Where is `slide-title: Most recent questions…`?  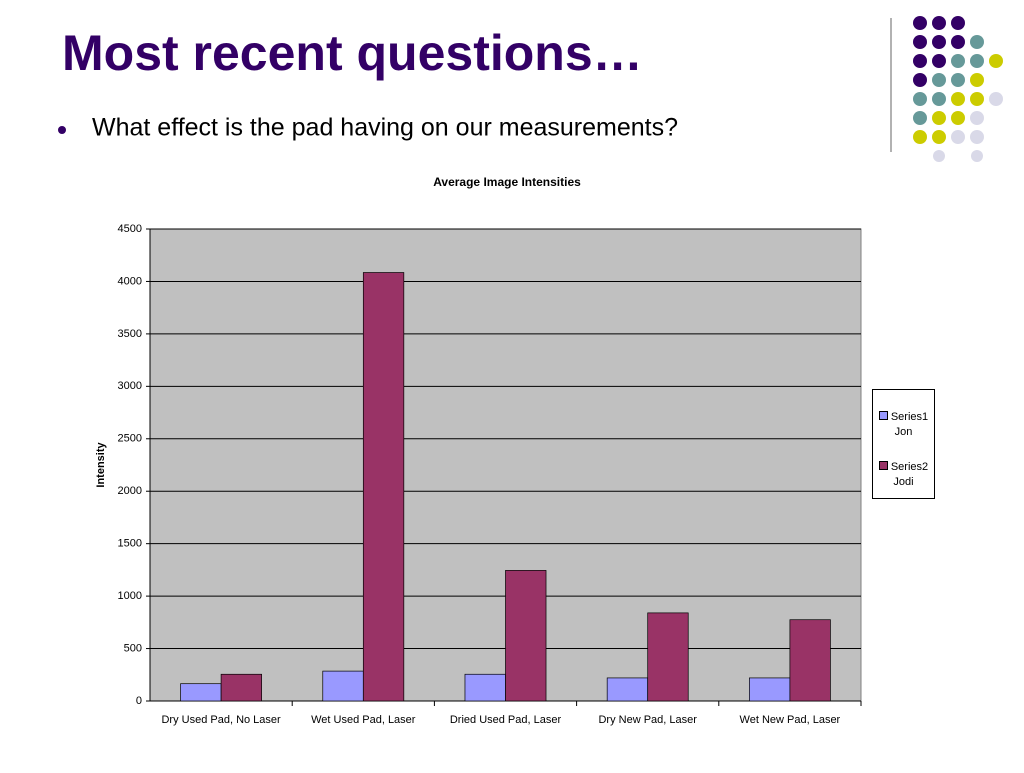 slide-title: Most recent questions… is located at coordinates (352, 53).